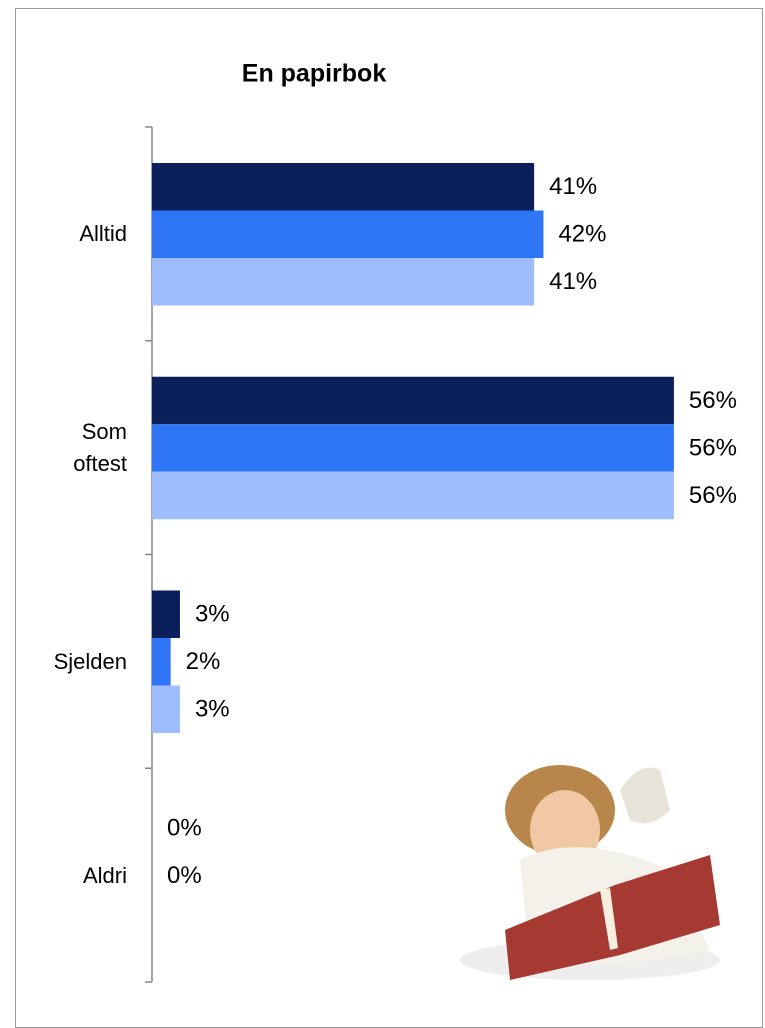 This screenshot has height=1028, width=765. I want to click on category-label: Aldri, so click(104, 875).